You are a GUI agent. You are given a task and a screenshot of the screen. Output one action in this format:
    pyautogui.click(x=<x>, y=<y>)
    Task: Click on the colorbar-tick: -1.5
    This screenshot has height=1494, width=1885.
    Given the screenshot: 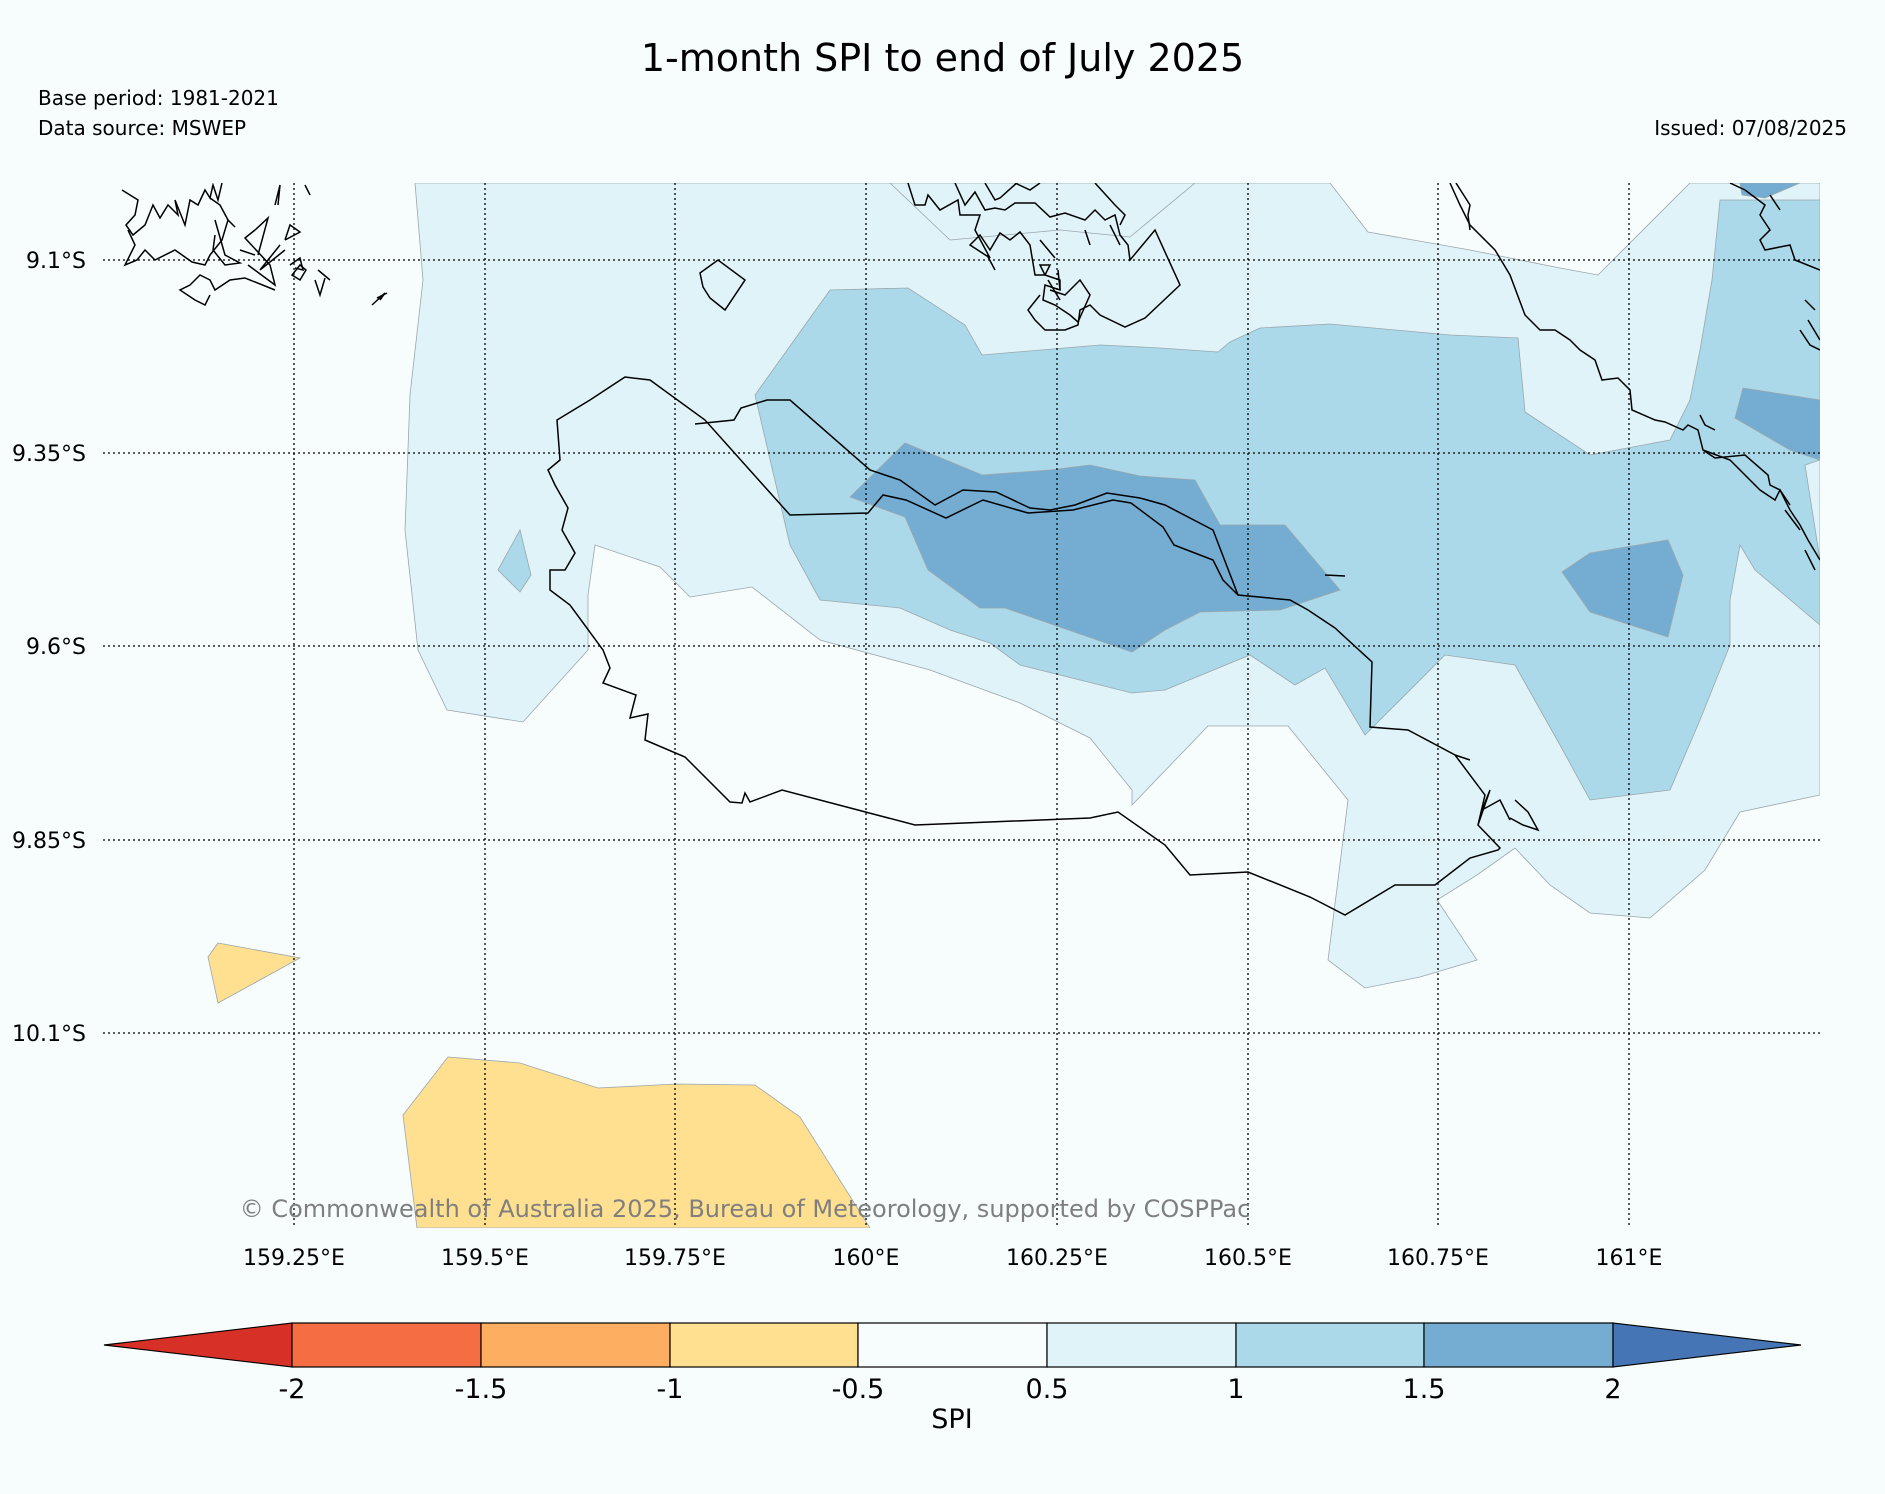 What is the action you would take?
    pyautogui.click(x=481, y=1389)
    